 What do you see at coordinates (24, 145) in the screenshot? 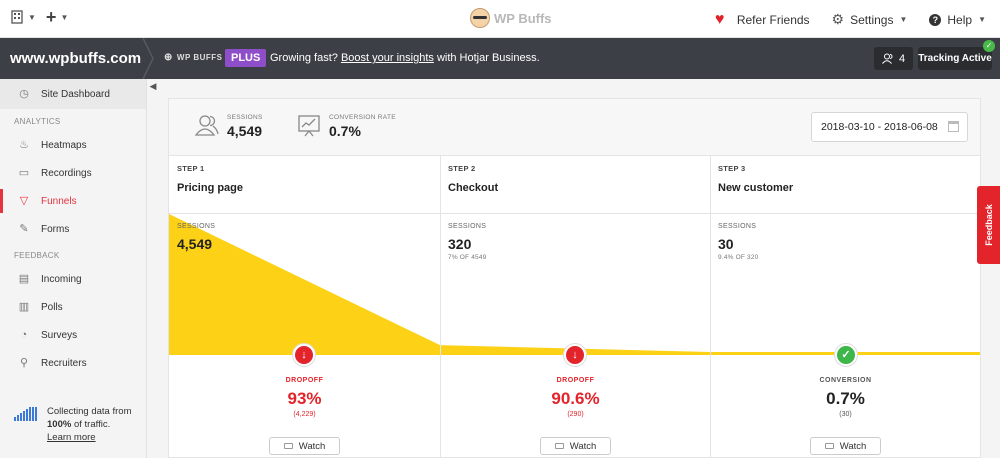
I see `flame-icon: ♨` at bounding box center [24, 145].